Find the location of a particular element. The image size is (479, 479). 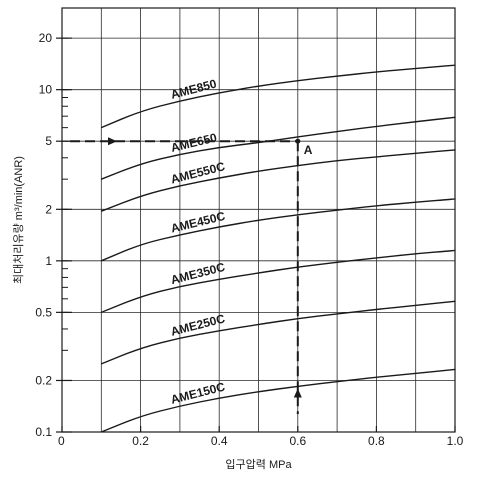

series-line-ame350c is located at coordinates (278, 281).